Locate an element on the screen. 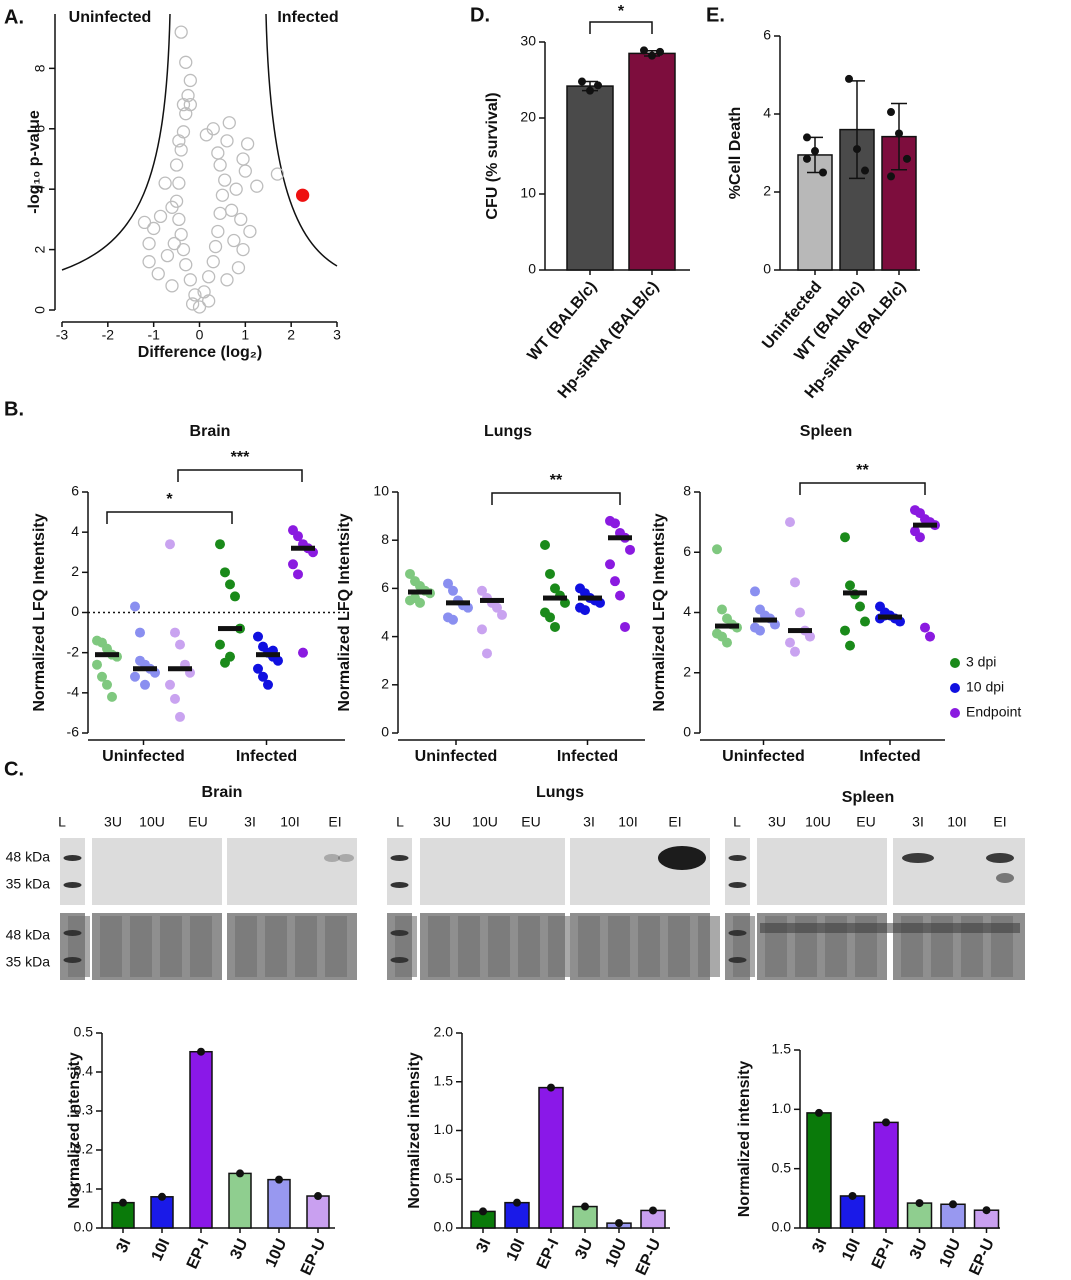  y-tick-label: 1.5 is located at coordinates (444, 1080).